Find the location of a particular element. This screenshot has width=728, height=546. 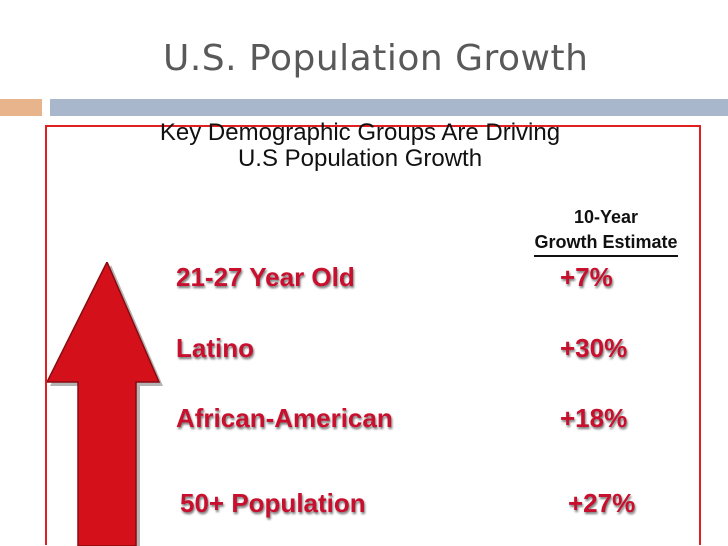

row-label-50-plus: 50+ Population is located at coordinates (273, 503).